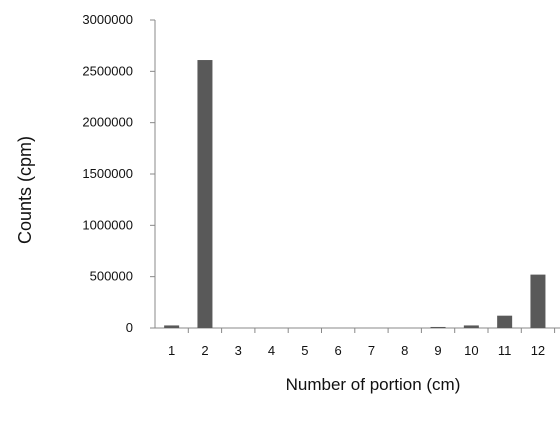  I want to click on x-axis-label: Number of portion (cm), so click(373, 384).